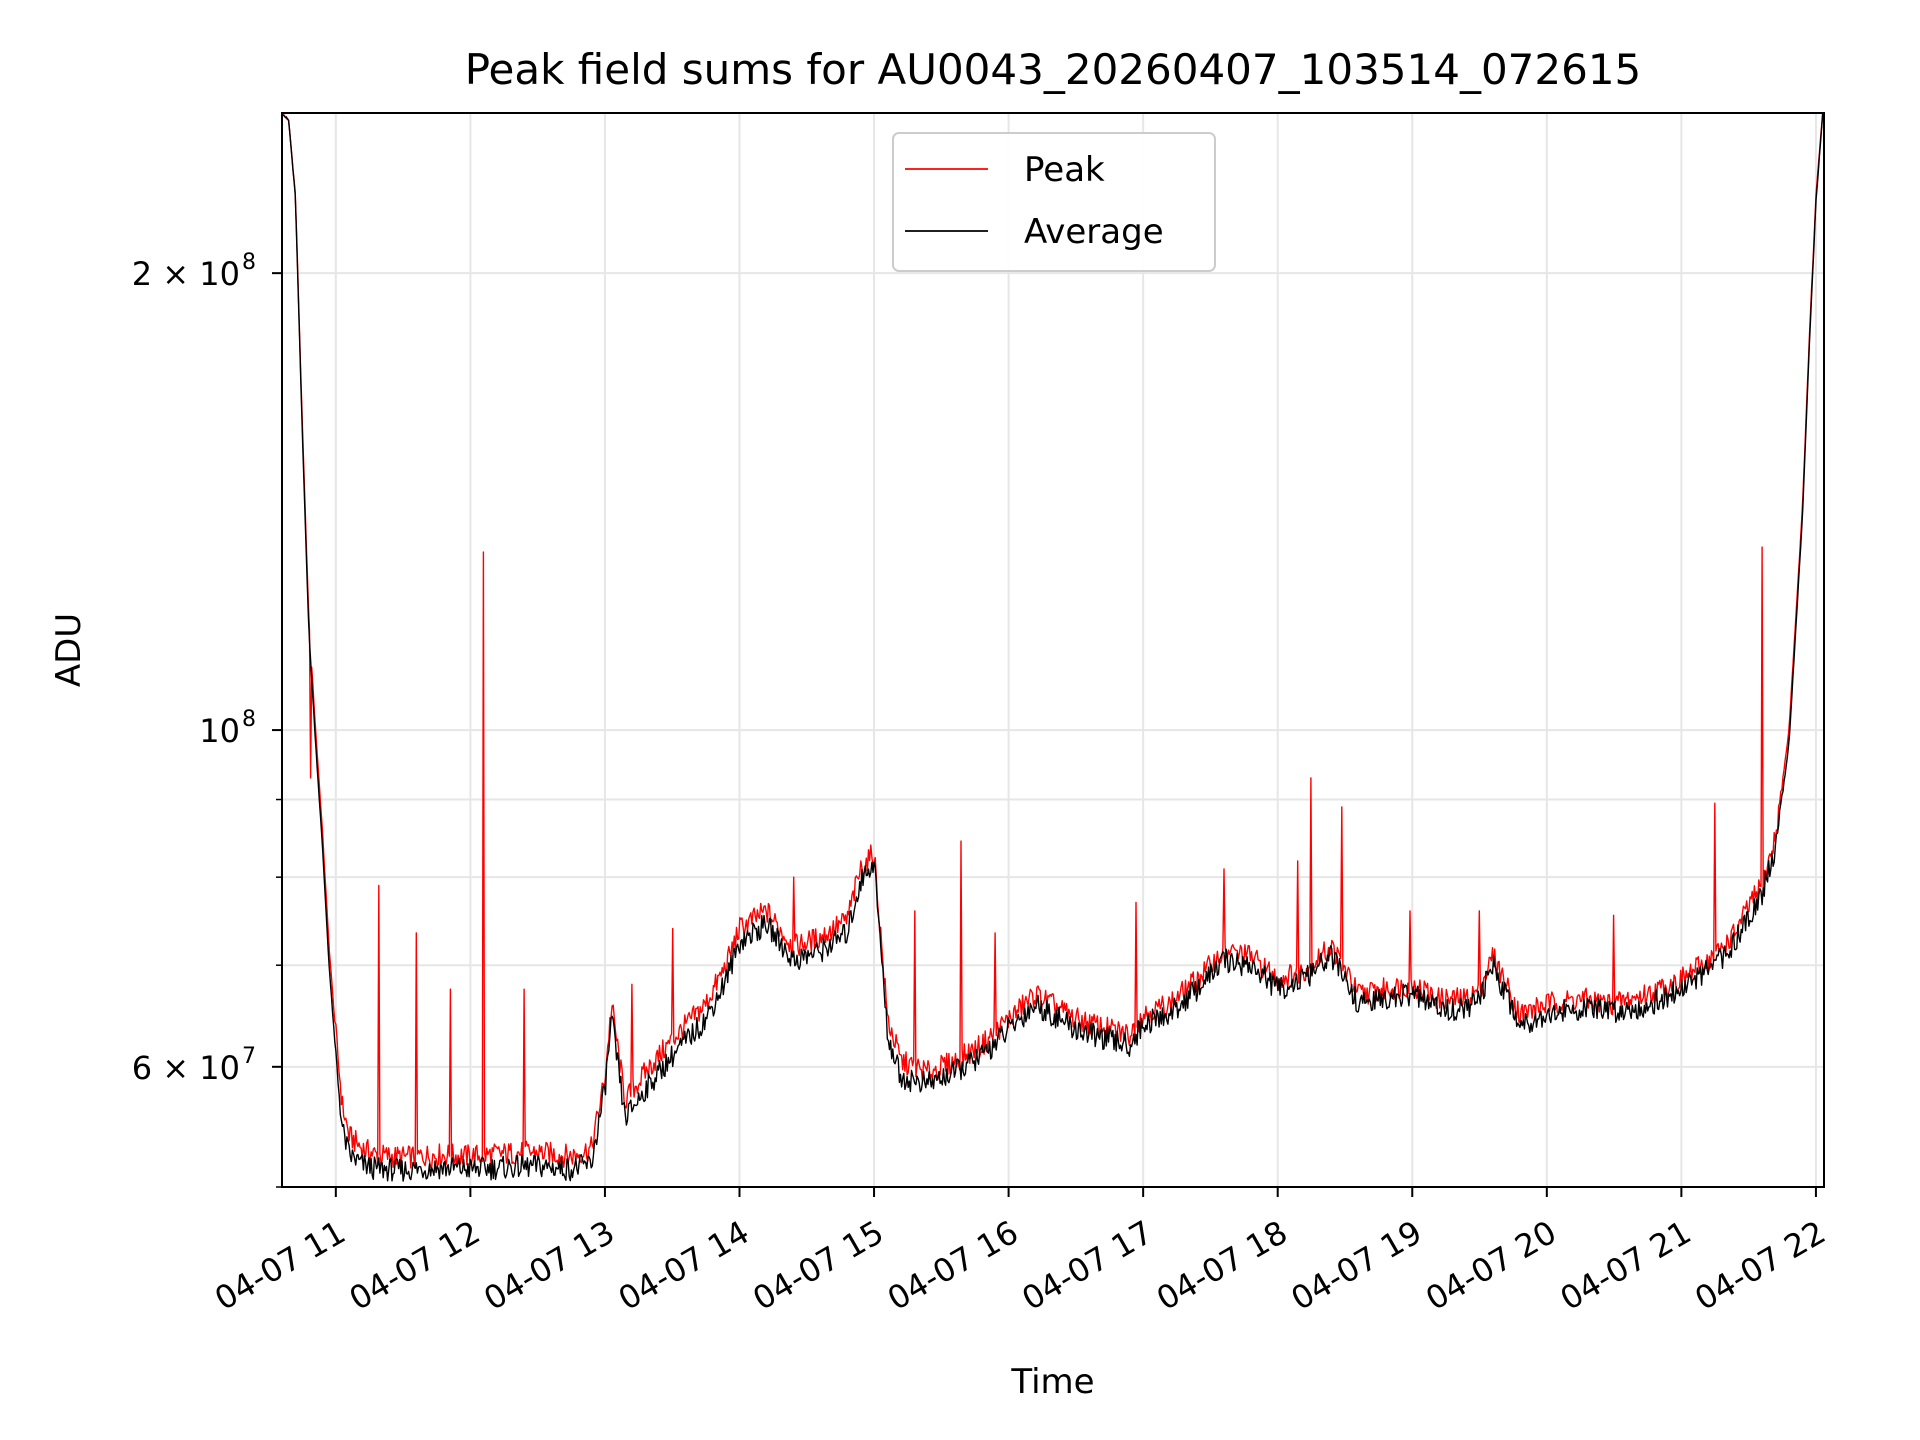 The width and height of the screenshot is (1920, 1440). I want to click on legend-label-average: Average, so click(1094, 232).